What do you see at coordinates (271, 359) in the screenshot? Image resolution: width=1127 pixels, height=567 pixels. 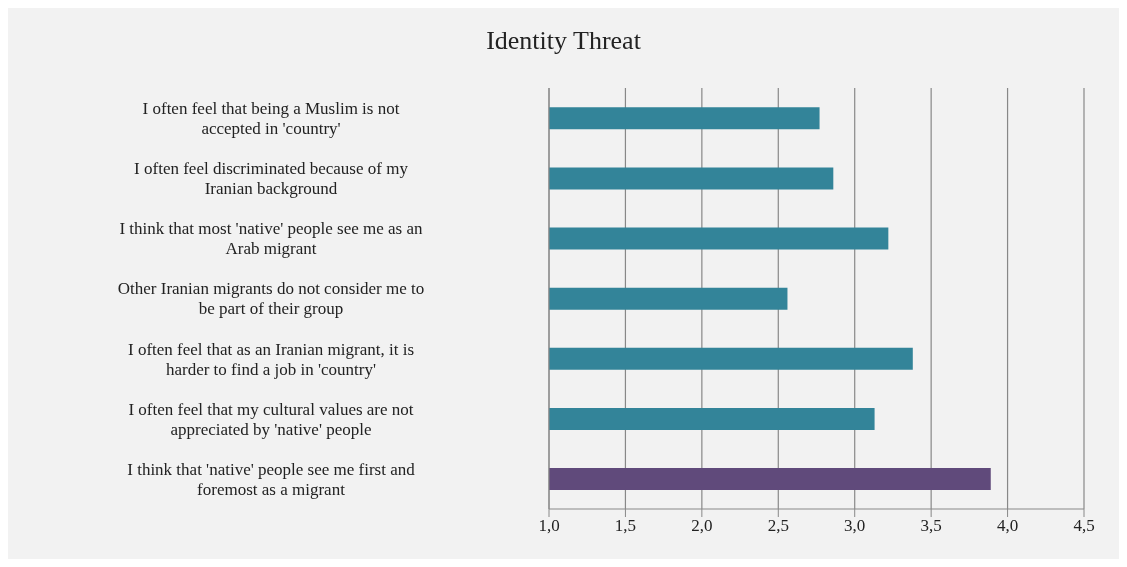 I see `y-tick-label: I often feel that as an Iranian migrant, it is harder to find a job in 'country'` at bounding box center [271, 359].